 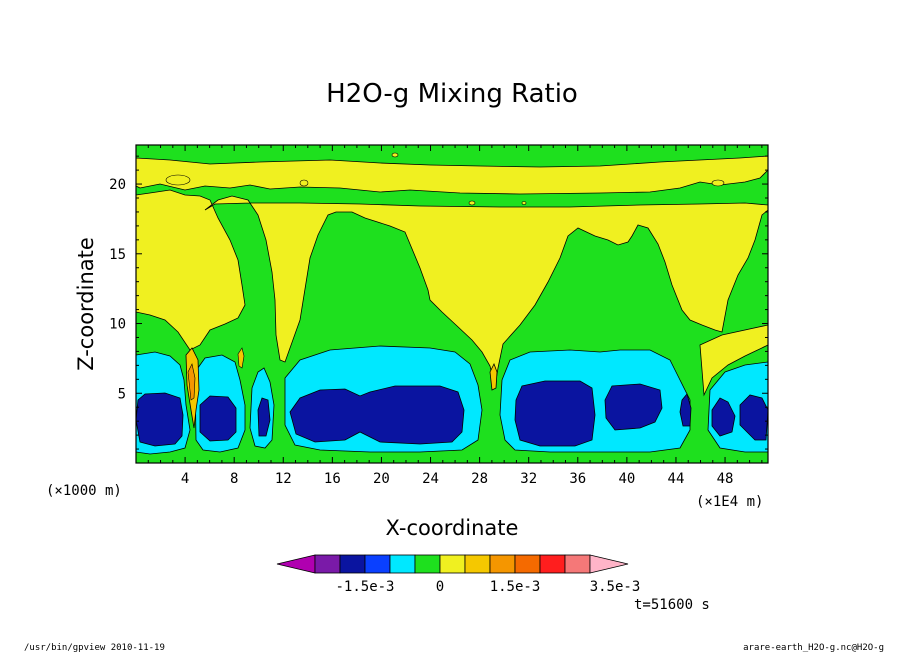 What do you see at coordinates (296, 564) in the screenshot?
I see `colorbar-extend-low` at bounding box center [296, 564].